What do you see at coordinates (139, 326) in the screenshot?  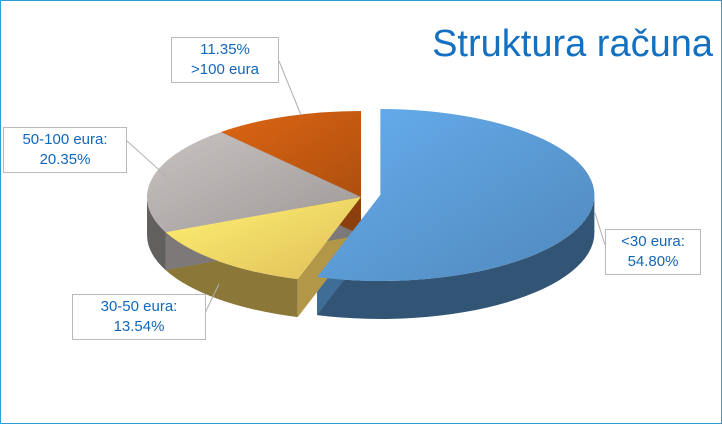 I see `slice-value-text: 13.54%` at bounding box center [139, 326].